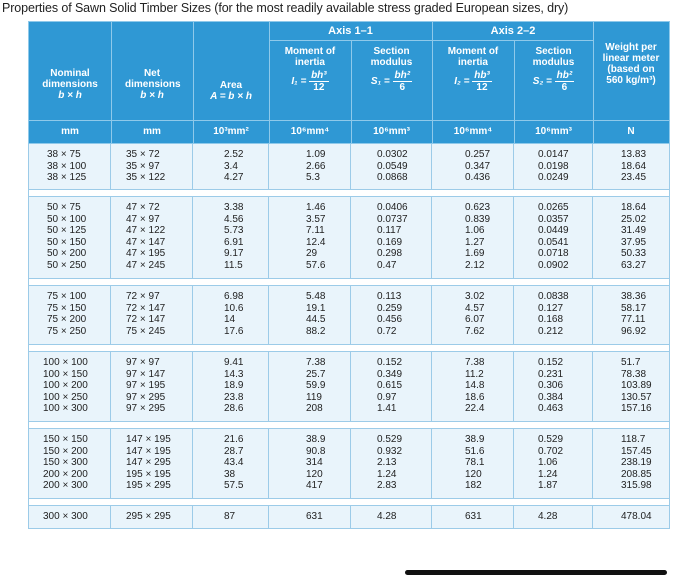  Describe the element at coordinates (391, 69) in the screenshot. I see `col-section-modulus-1: Section modulus S₁ = bh² 6` at that location.